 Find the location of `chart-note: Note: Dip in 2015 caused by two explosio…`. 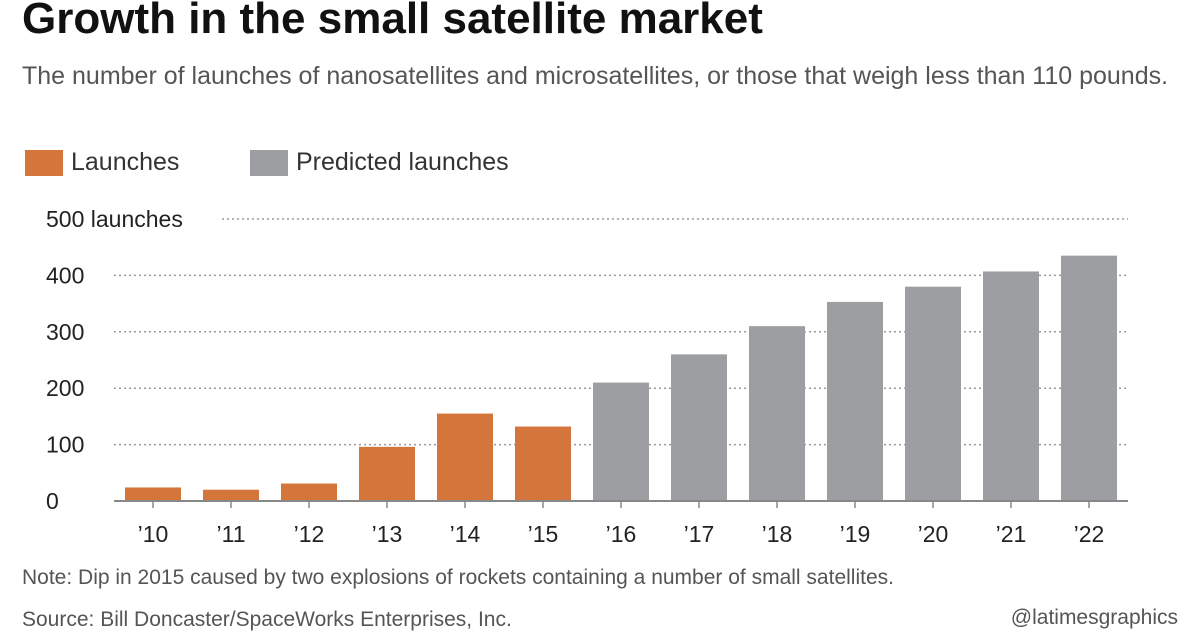

chart-note: Note: Dip in 2015 caused by two explosio… is located at coordinates (458, 577).